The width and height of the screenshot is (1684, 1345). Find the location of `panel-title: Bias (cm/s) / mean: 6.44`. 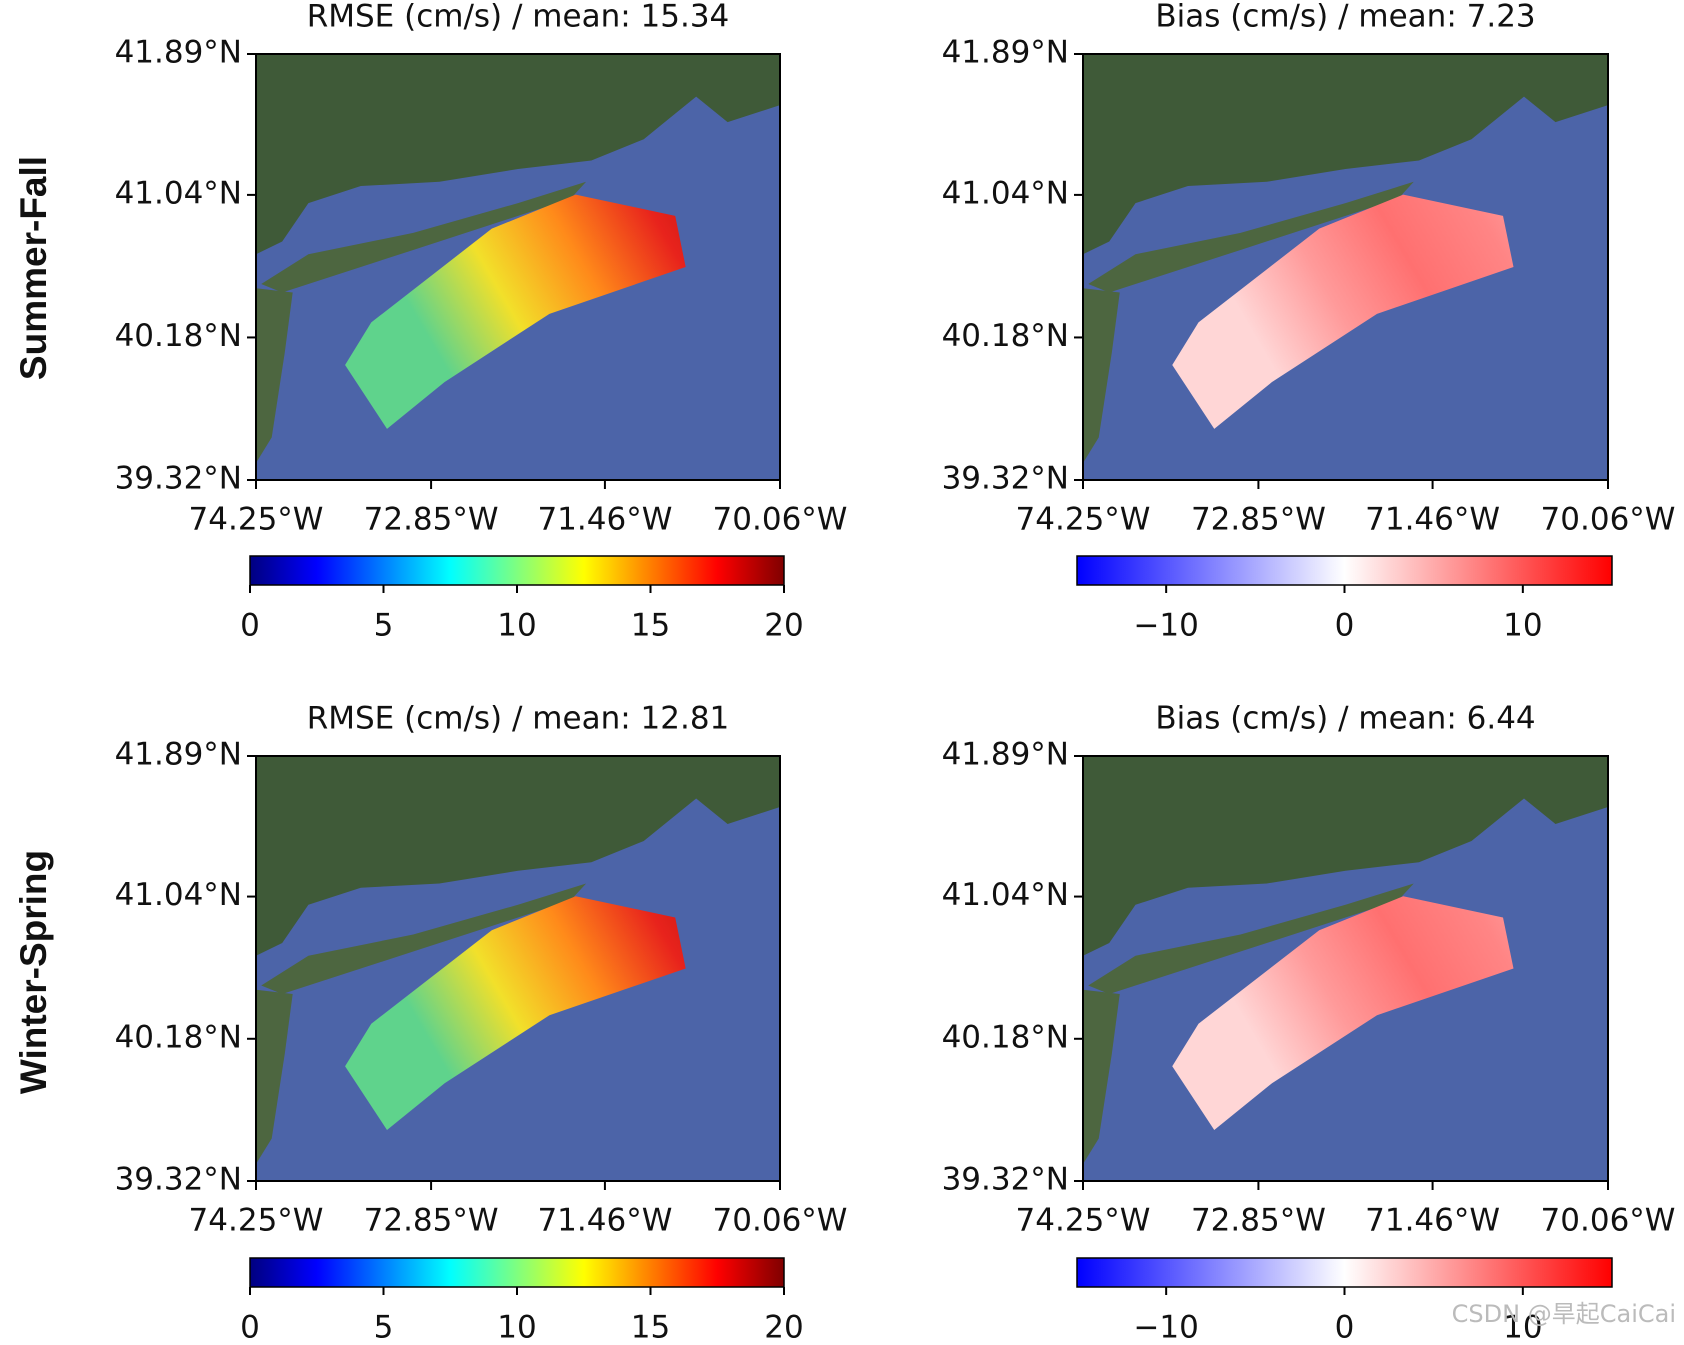

panel-title: Bias (cm/s) / mean: 6.44 is located at coordinates (1345, 719).